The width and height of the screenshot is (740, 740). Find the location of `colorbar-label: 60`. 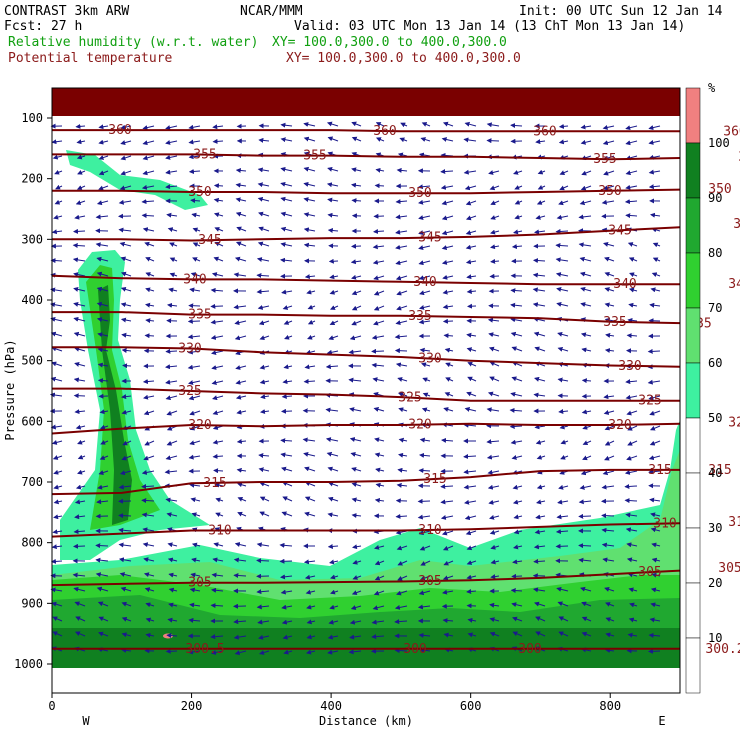

colorbar-label: 60 is located at coordinates (715, 363).